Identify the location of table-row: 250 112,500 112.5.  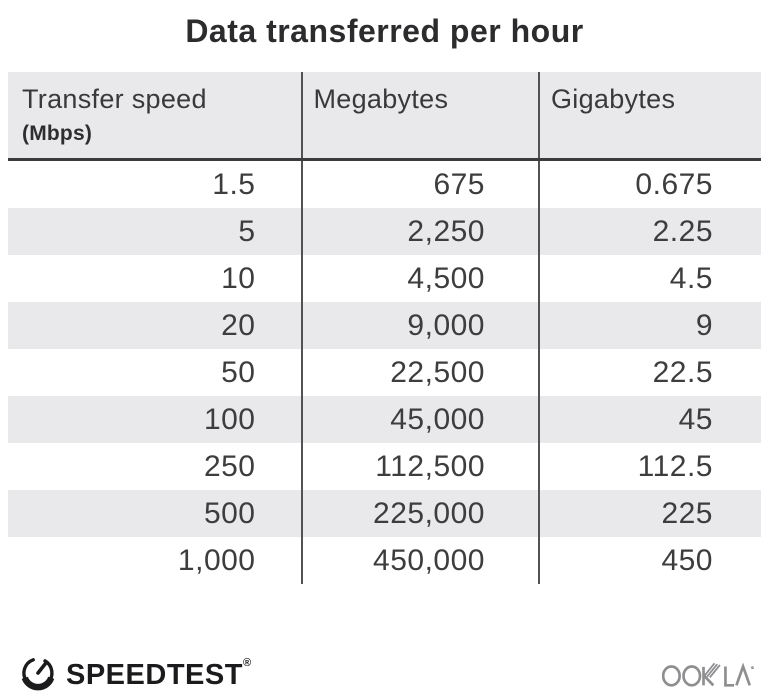
(384, 466).